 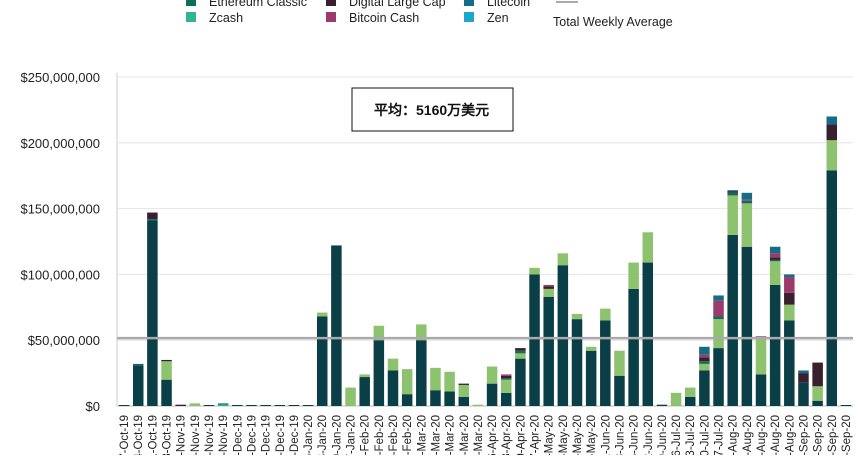 What do you see at coordinates (337, 435) in the screenshot?
I see `x-tick-label: 20-Jan-20` at bounding box center [337, 435].